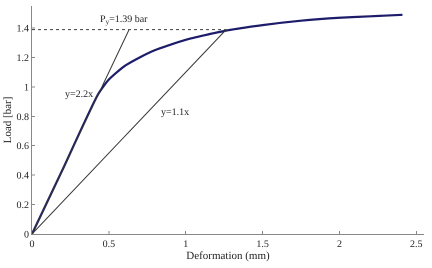  I want to click on x-tick-label: 1, so click(185, 244).